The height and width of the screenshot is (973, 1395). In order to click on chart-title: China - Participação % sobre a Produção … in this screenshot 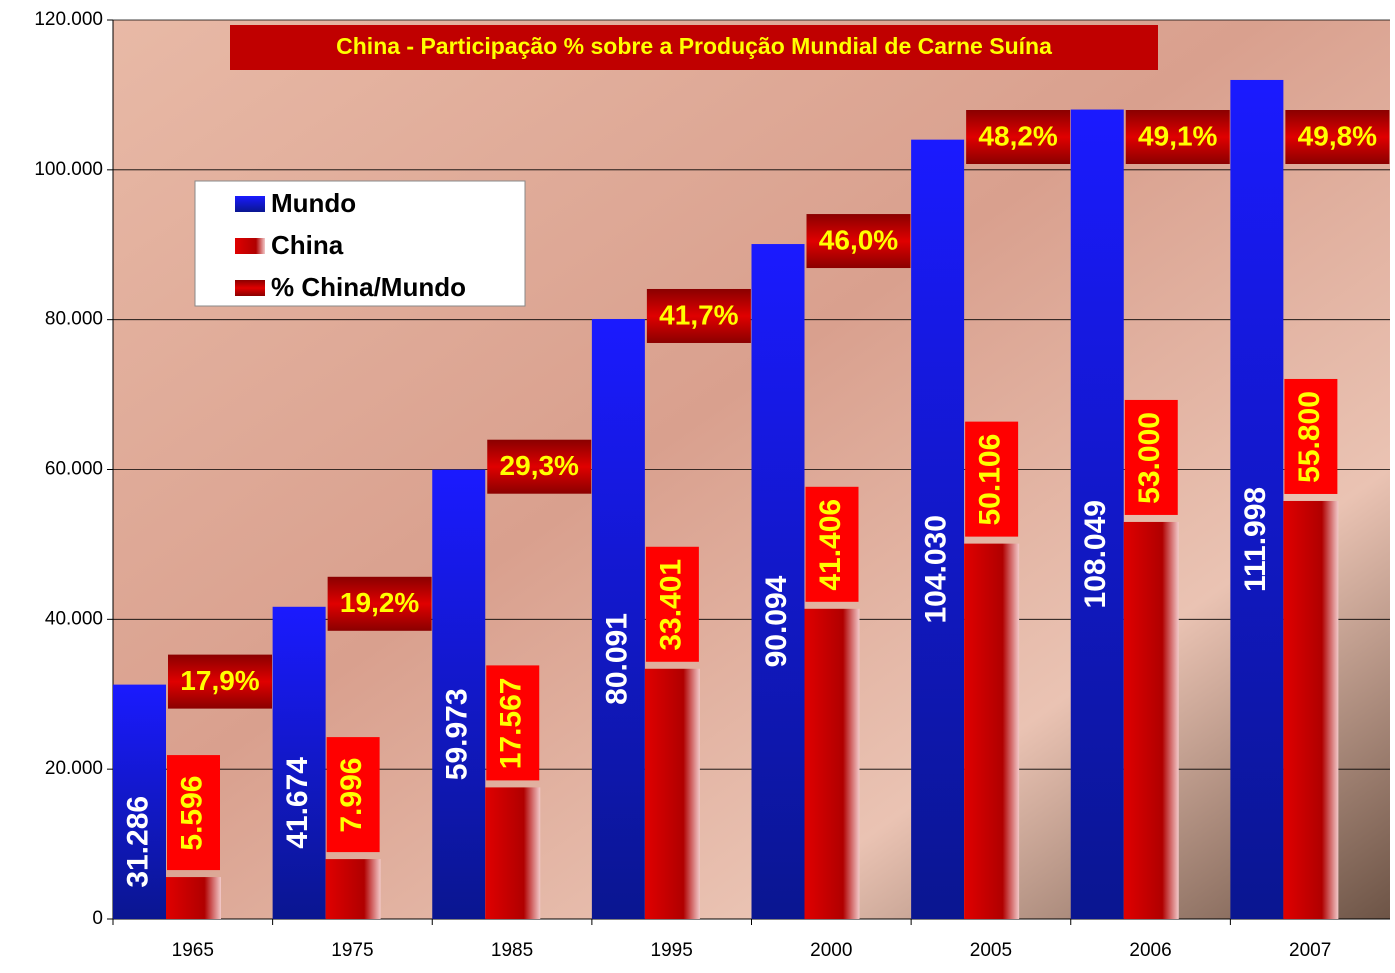, I will do `click(694, 46)`.